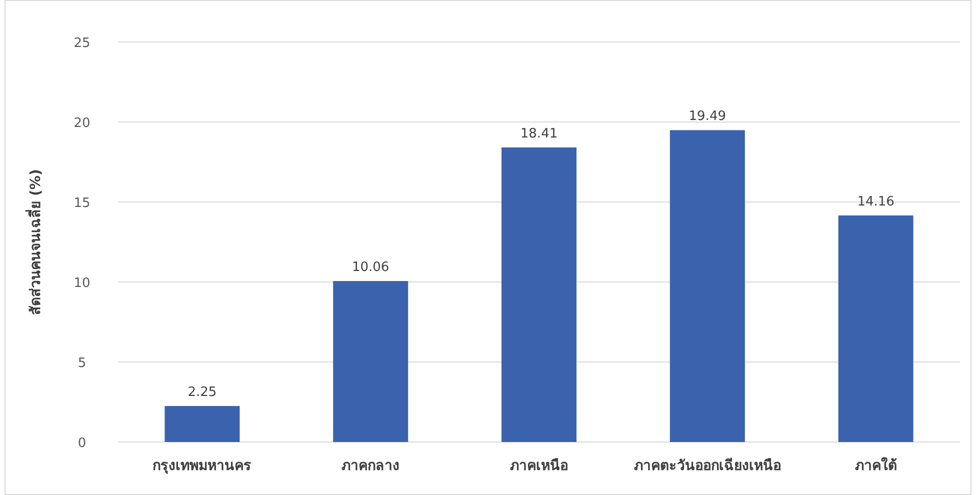 Image resolution: width=976 pixels, height=495 pixels. Describe the element at coordinates (82, 203) in the screenshot. I see `y-tick-label: 15` at that location.